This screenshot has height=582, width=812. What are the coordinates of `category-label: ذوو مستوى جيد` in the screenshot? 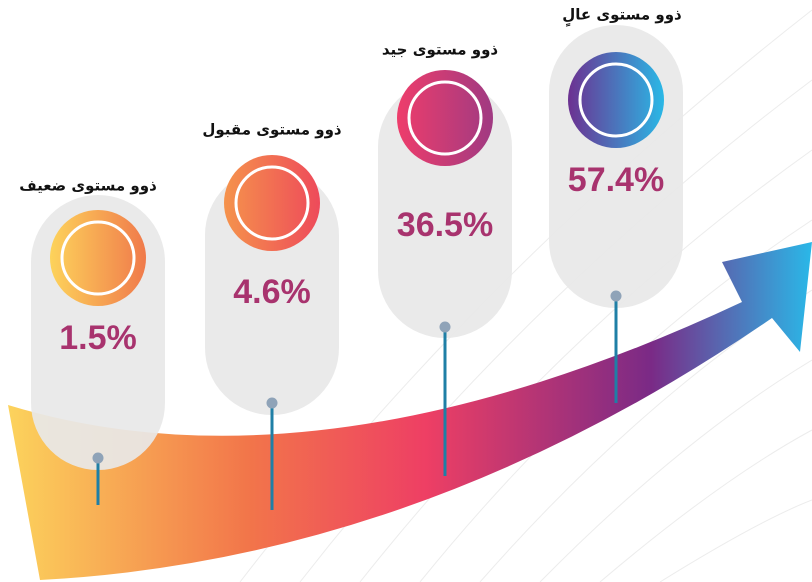 It's located at (440, 50).